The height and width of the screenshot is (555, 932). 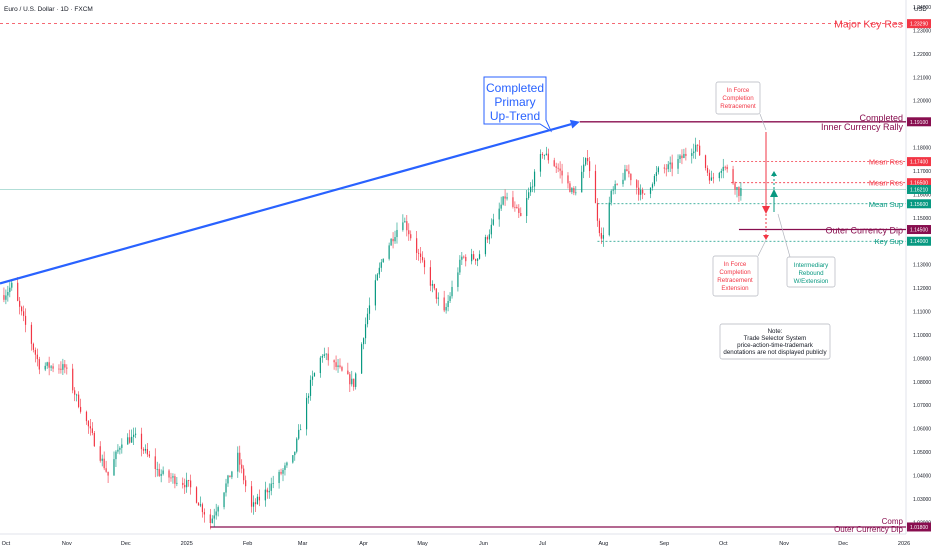 What do you see at coordinates (806, 250) in the screenshot?
I see `intermediary-rebound-callout: Intermediary Rebound W/Extension` at bounding box center [806, 250].